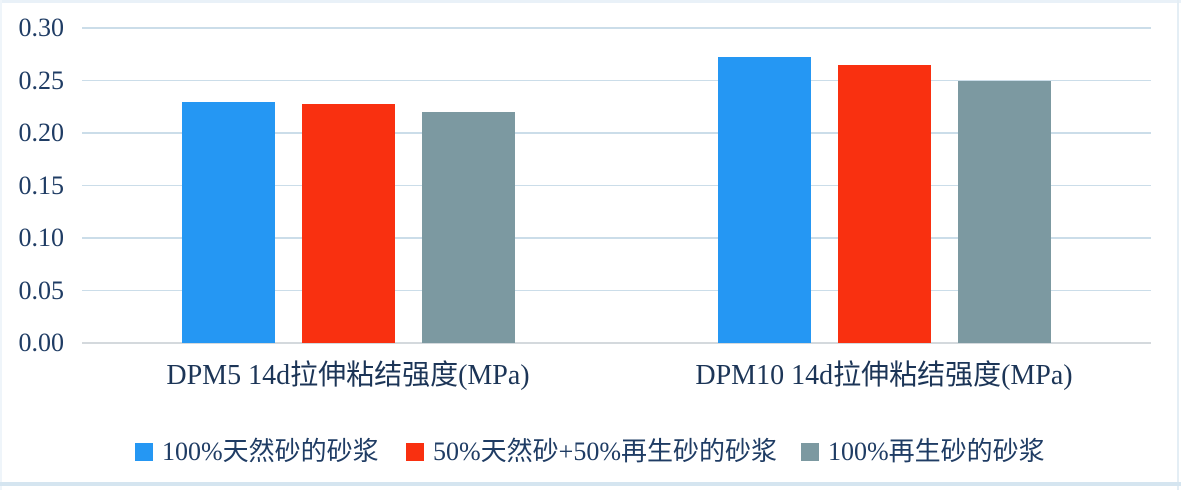 Image resolution: width=1181 pixels, height=490 pixels. Describe the element at coordinates (144, 452) in the screenshot. I see `legend-swatch-blue-icon` at that location.